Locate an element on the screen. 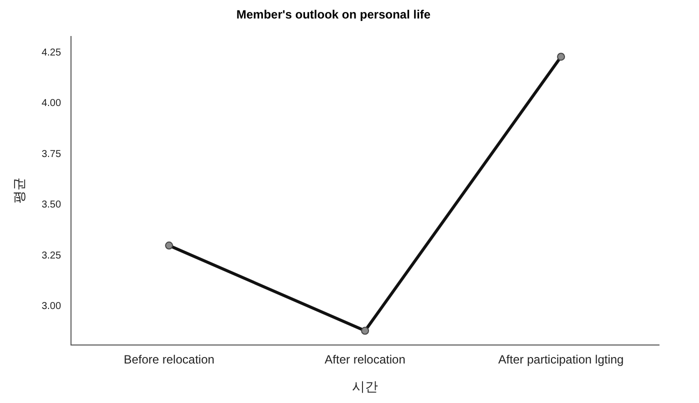  y-axis-title: 평균 is located at coordinates (18, 191).